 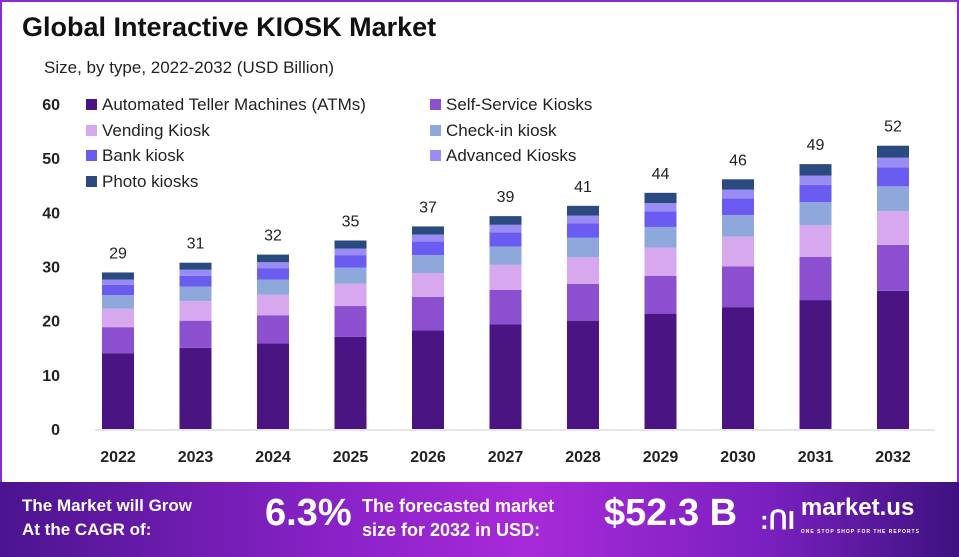 I want to click on x-tick-label: 2029, so click(x=661, y=457).